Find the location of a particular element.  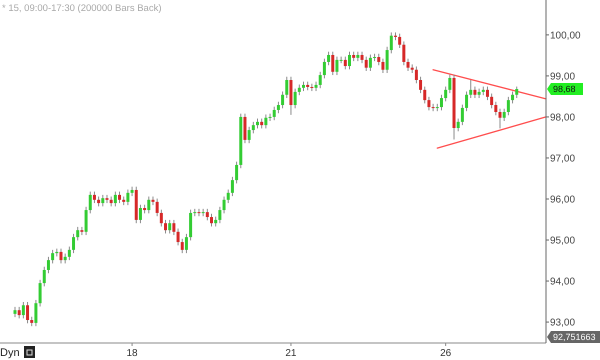

y-tick-label: 97,00 is located at coordinates (563, 158).